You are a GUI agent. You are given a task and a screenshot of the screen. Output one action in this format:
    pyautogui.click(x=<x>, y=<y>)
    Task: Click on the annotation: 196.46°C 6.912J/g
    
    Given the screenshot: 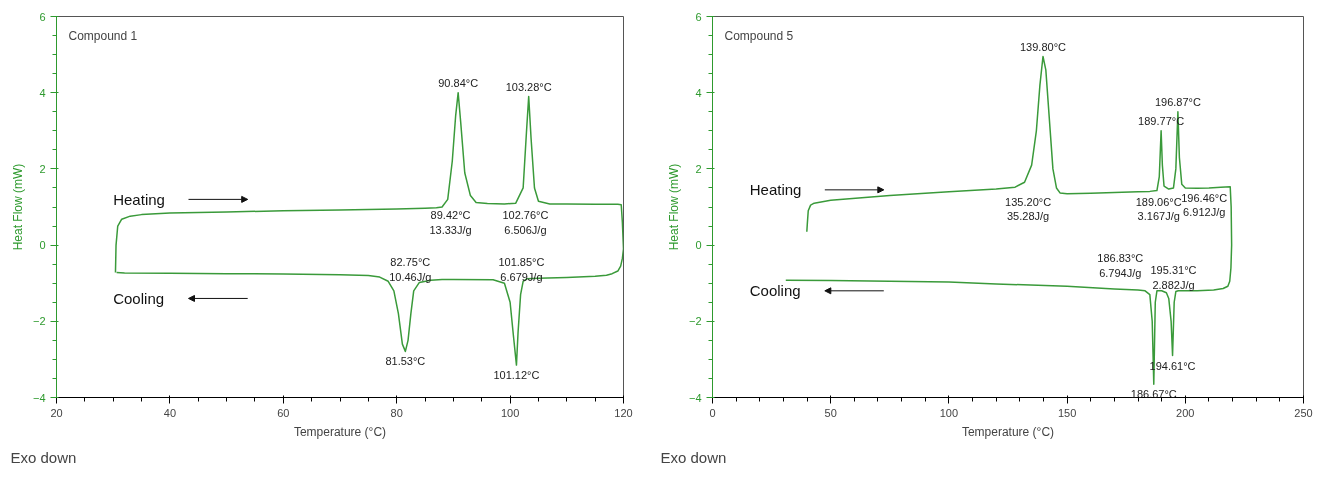 What is the action you would take?
    pyautogui.click(x=1204, y=205)
    